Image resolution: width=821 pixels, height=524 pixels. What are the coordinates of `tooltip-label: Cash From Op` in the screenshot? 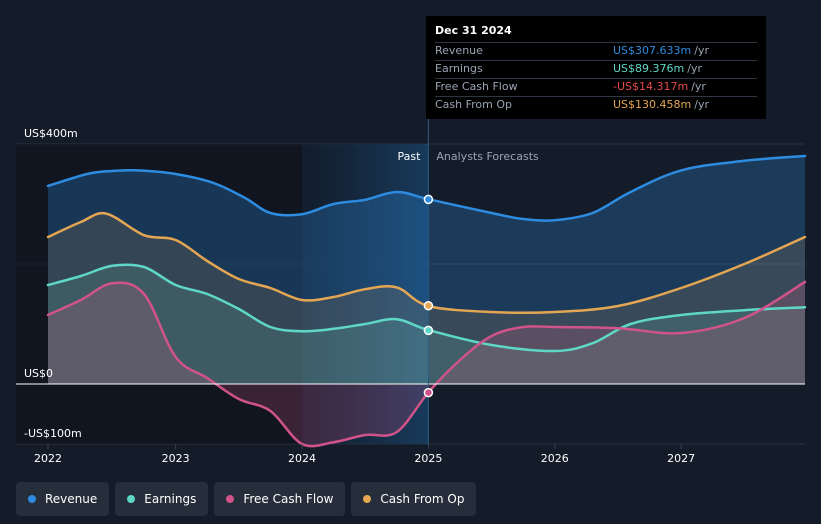 It's located at (474, 104).